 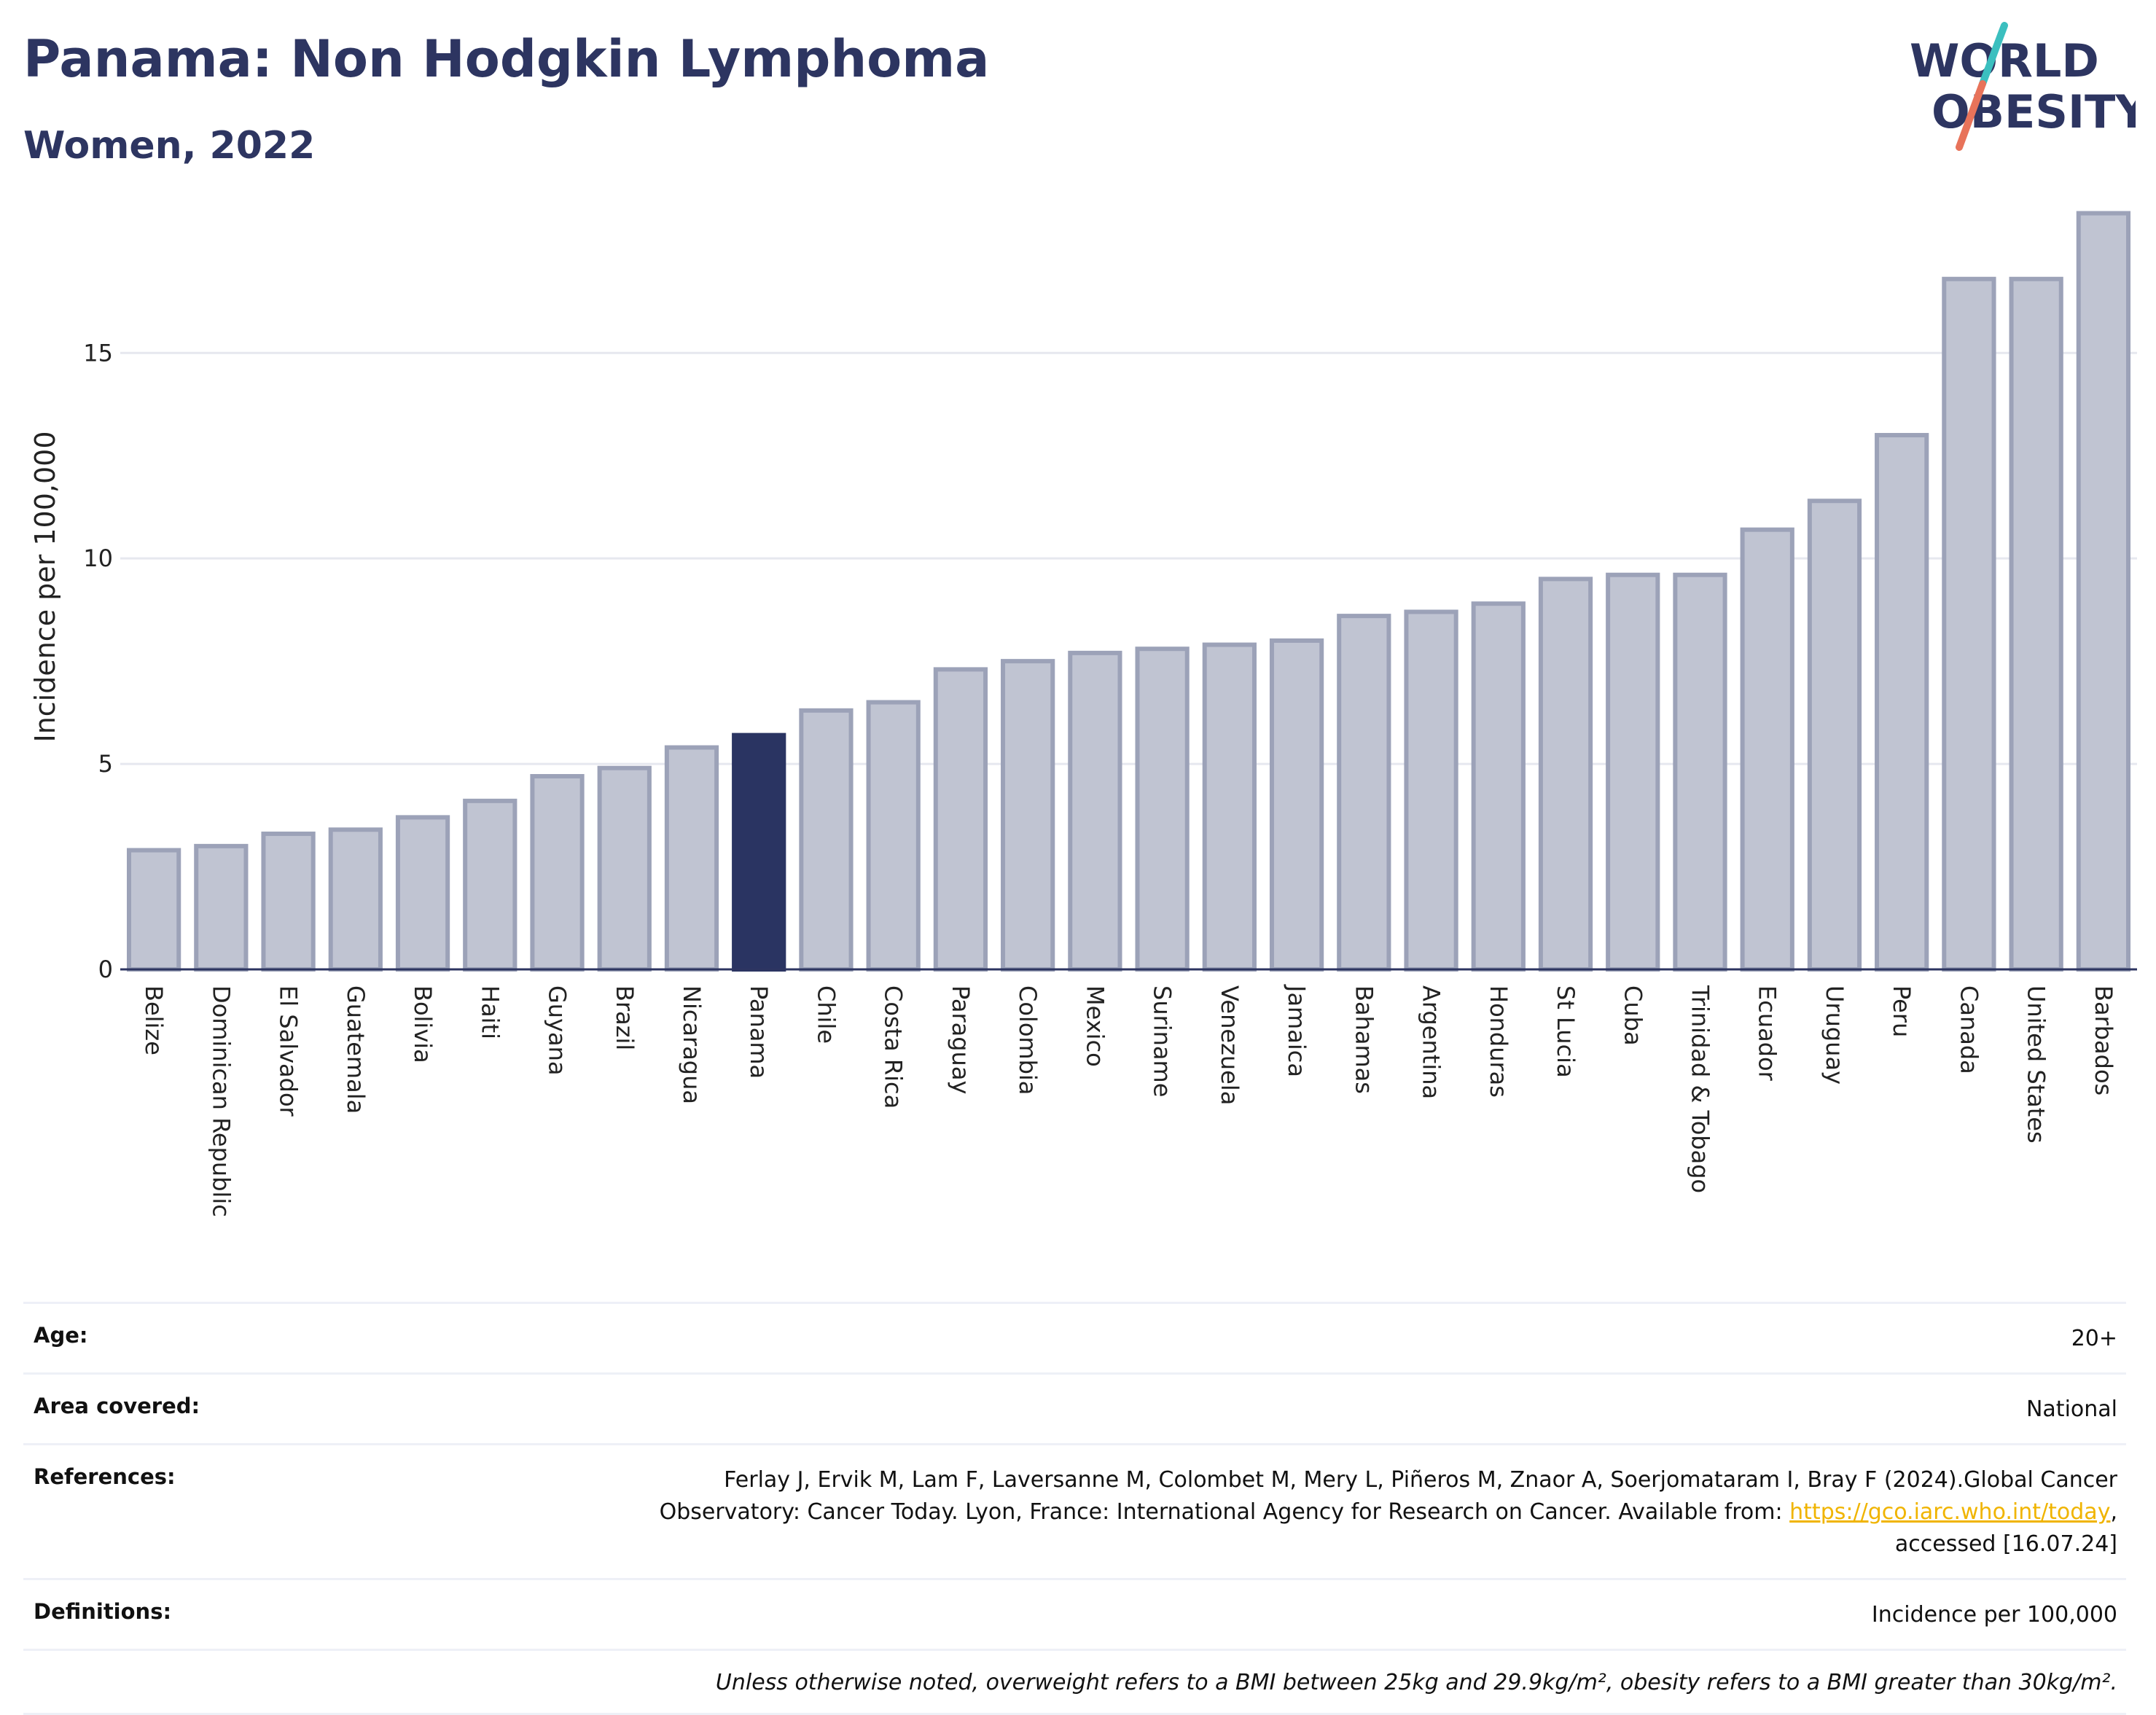 I want to click on bar-trinidad-tobago, so click(x=1700, y=772).